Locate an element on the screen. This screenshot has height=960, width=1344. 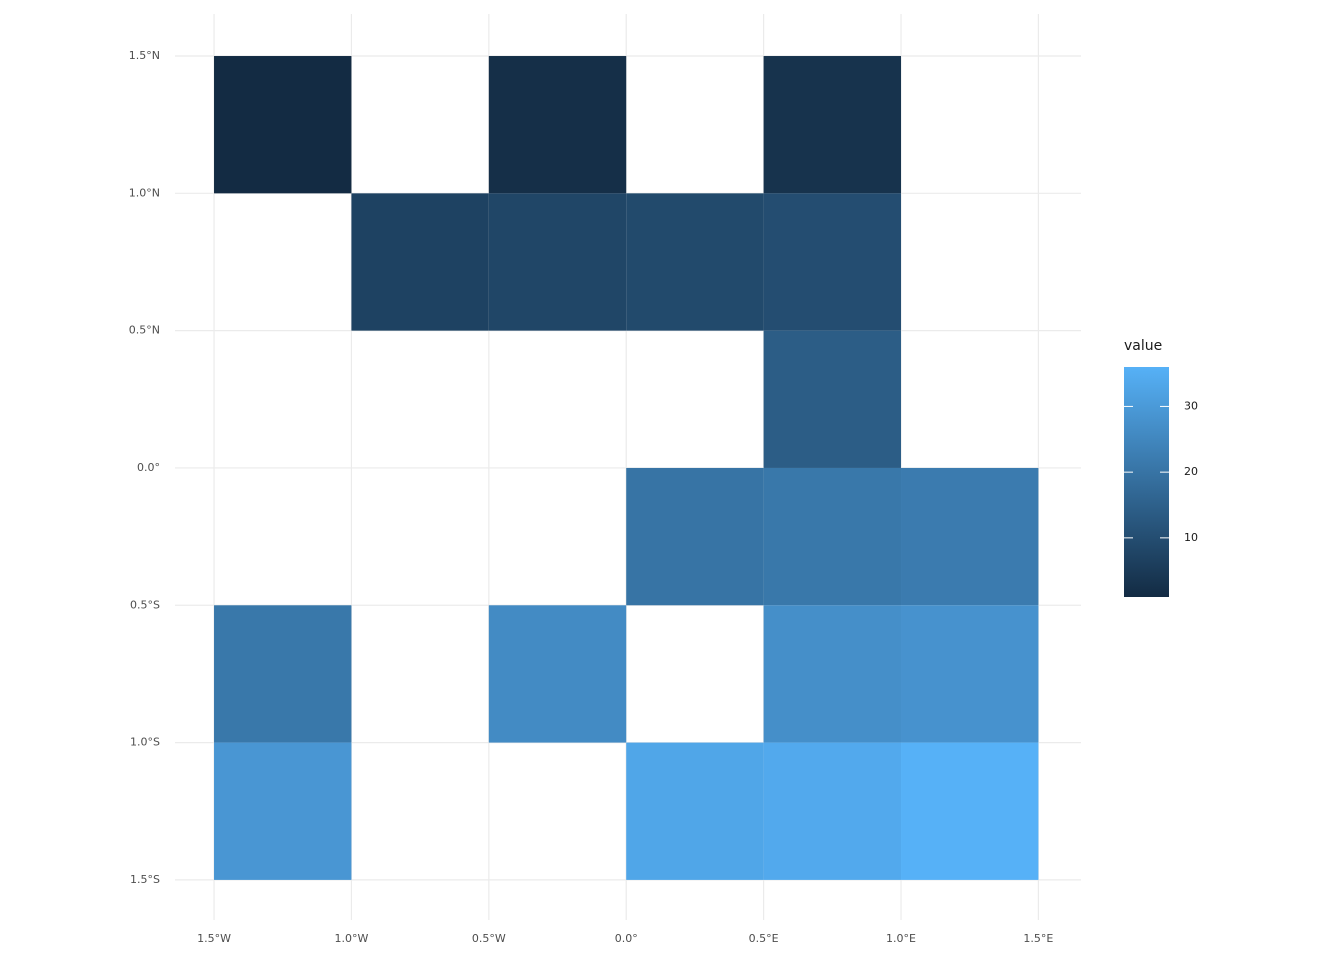
y-tick-label: 1.5°N is located at coordinates (144, 55).